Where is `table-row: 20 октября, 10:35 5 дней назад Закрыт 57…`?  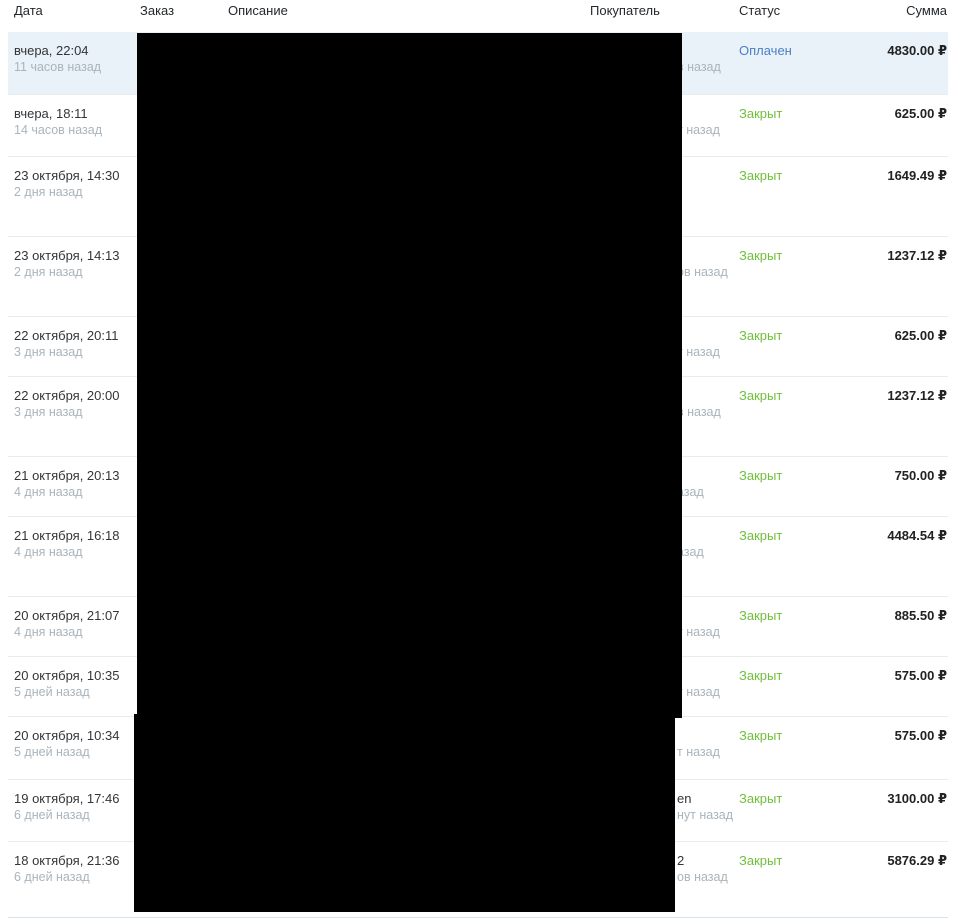 table-row: 20 октября, 10:35 5 дней назад Закрыт 57… is located at coordinates (478, 687).